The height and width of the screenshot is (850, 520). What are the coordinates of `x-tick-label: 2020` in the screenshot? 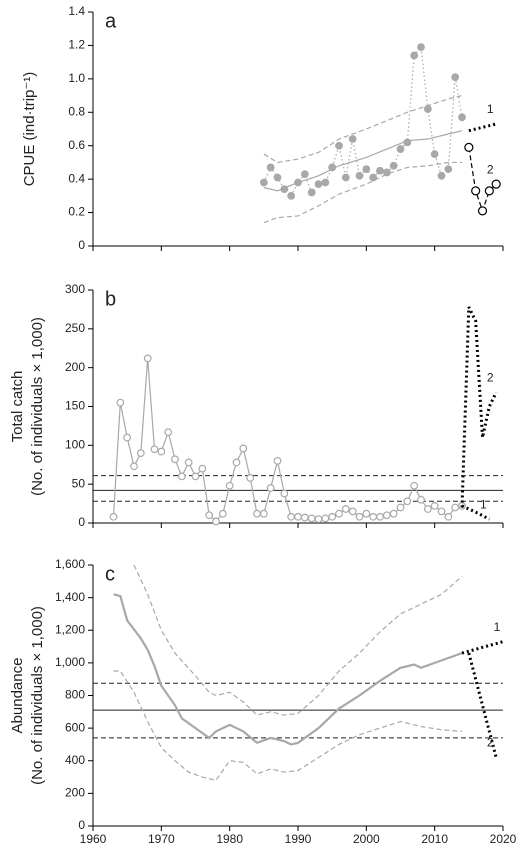 It's located at (503, 839).